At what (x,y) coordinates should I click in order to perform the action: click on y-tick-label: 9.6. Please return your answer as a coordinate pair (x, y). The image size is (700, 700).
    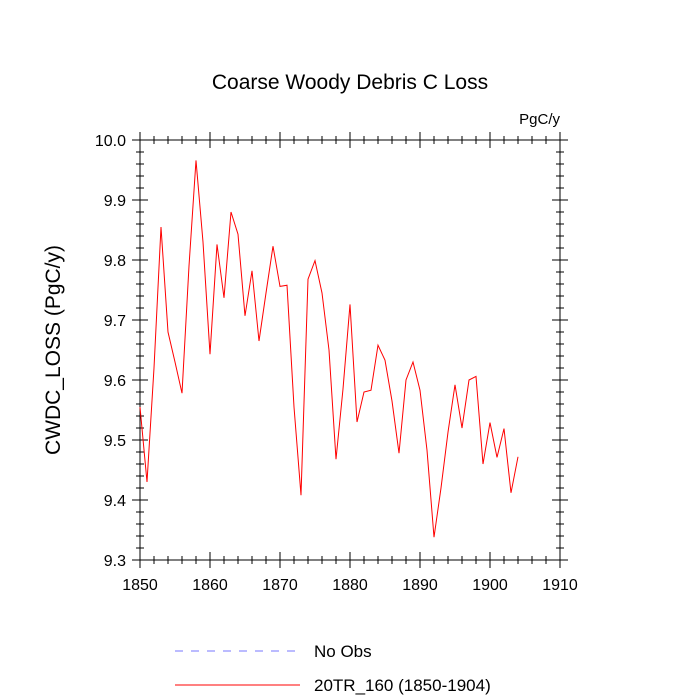
    Looking at the image, I should click on (115, 381).